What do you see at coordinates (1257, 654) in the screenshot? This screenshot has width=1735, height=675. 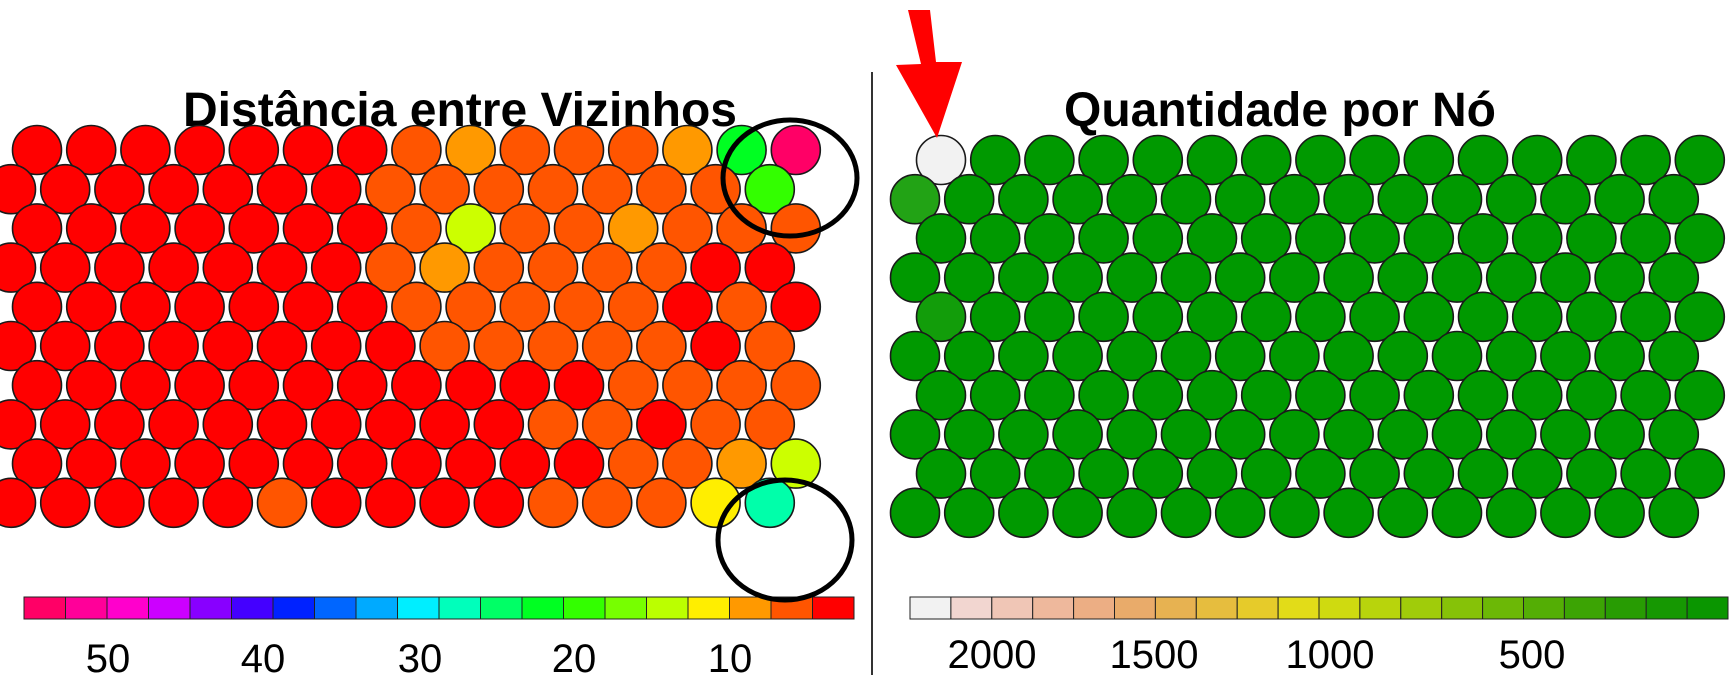 I see `node-count-colorbar-ticks: 2000 1500 1000 500` at bounding box center [1257, 654].